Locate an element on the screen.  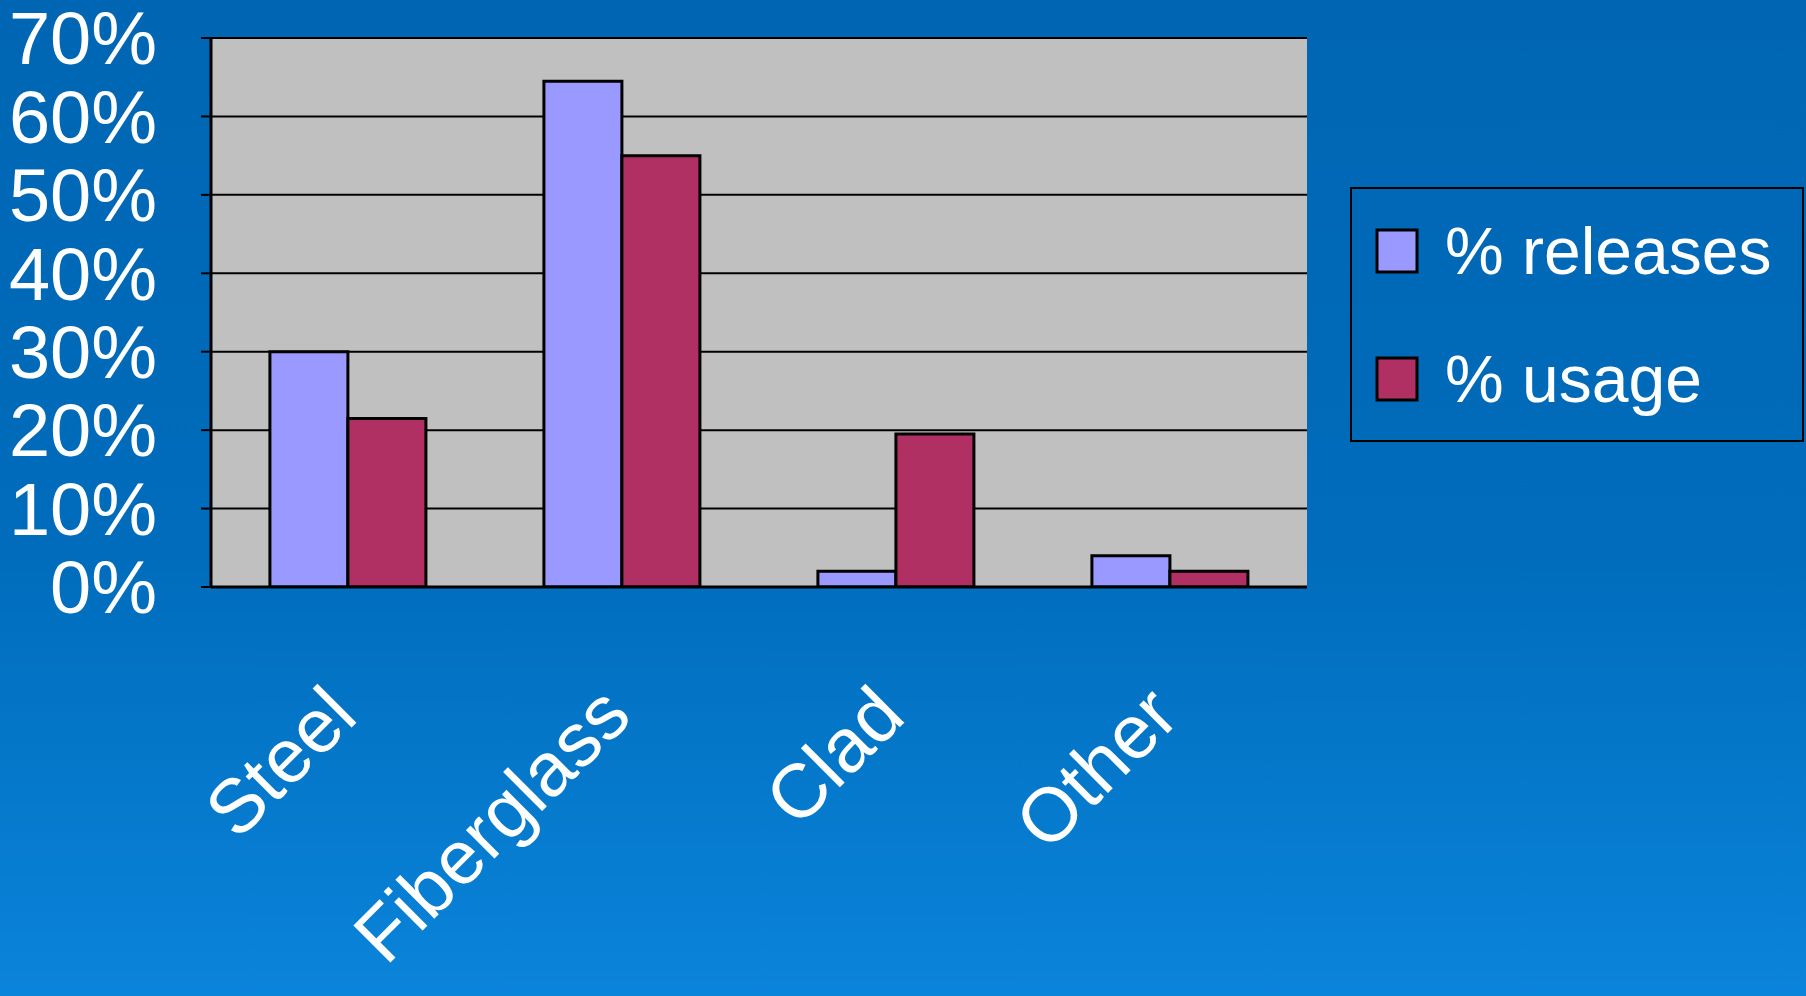
legend-label: % releases is located at coordinates (1608, 251).